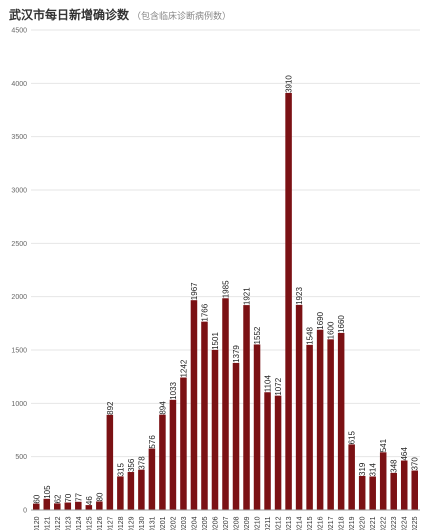  Describe the element at coordinates (215, 341) in the screenshot. I see `data-label: 1501` at that location.